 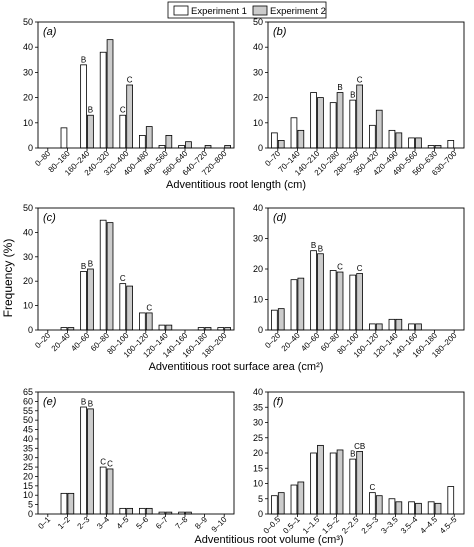 I want to click on y-tick-label-e-60: 60, so click(x=28, y=401).